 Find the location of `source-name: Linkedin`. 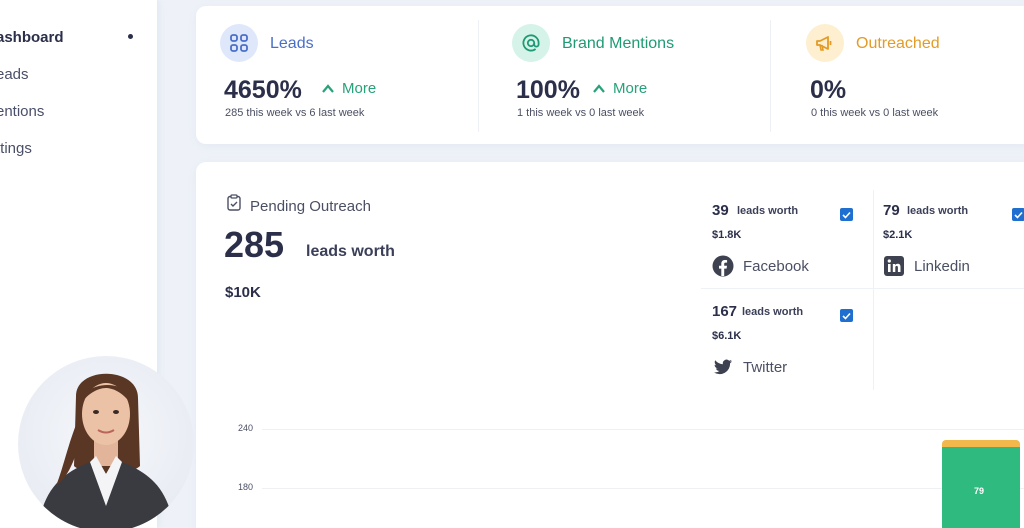

source-name: Linkedin is located at coordinates (942, 266).